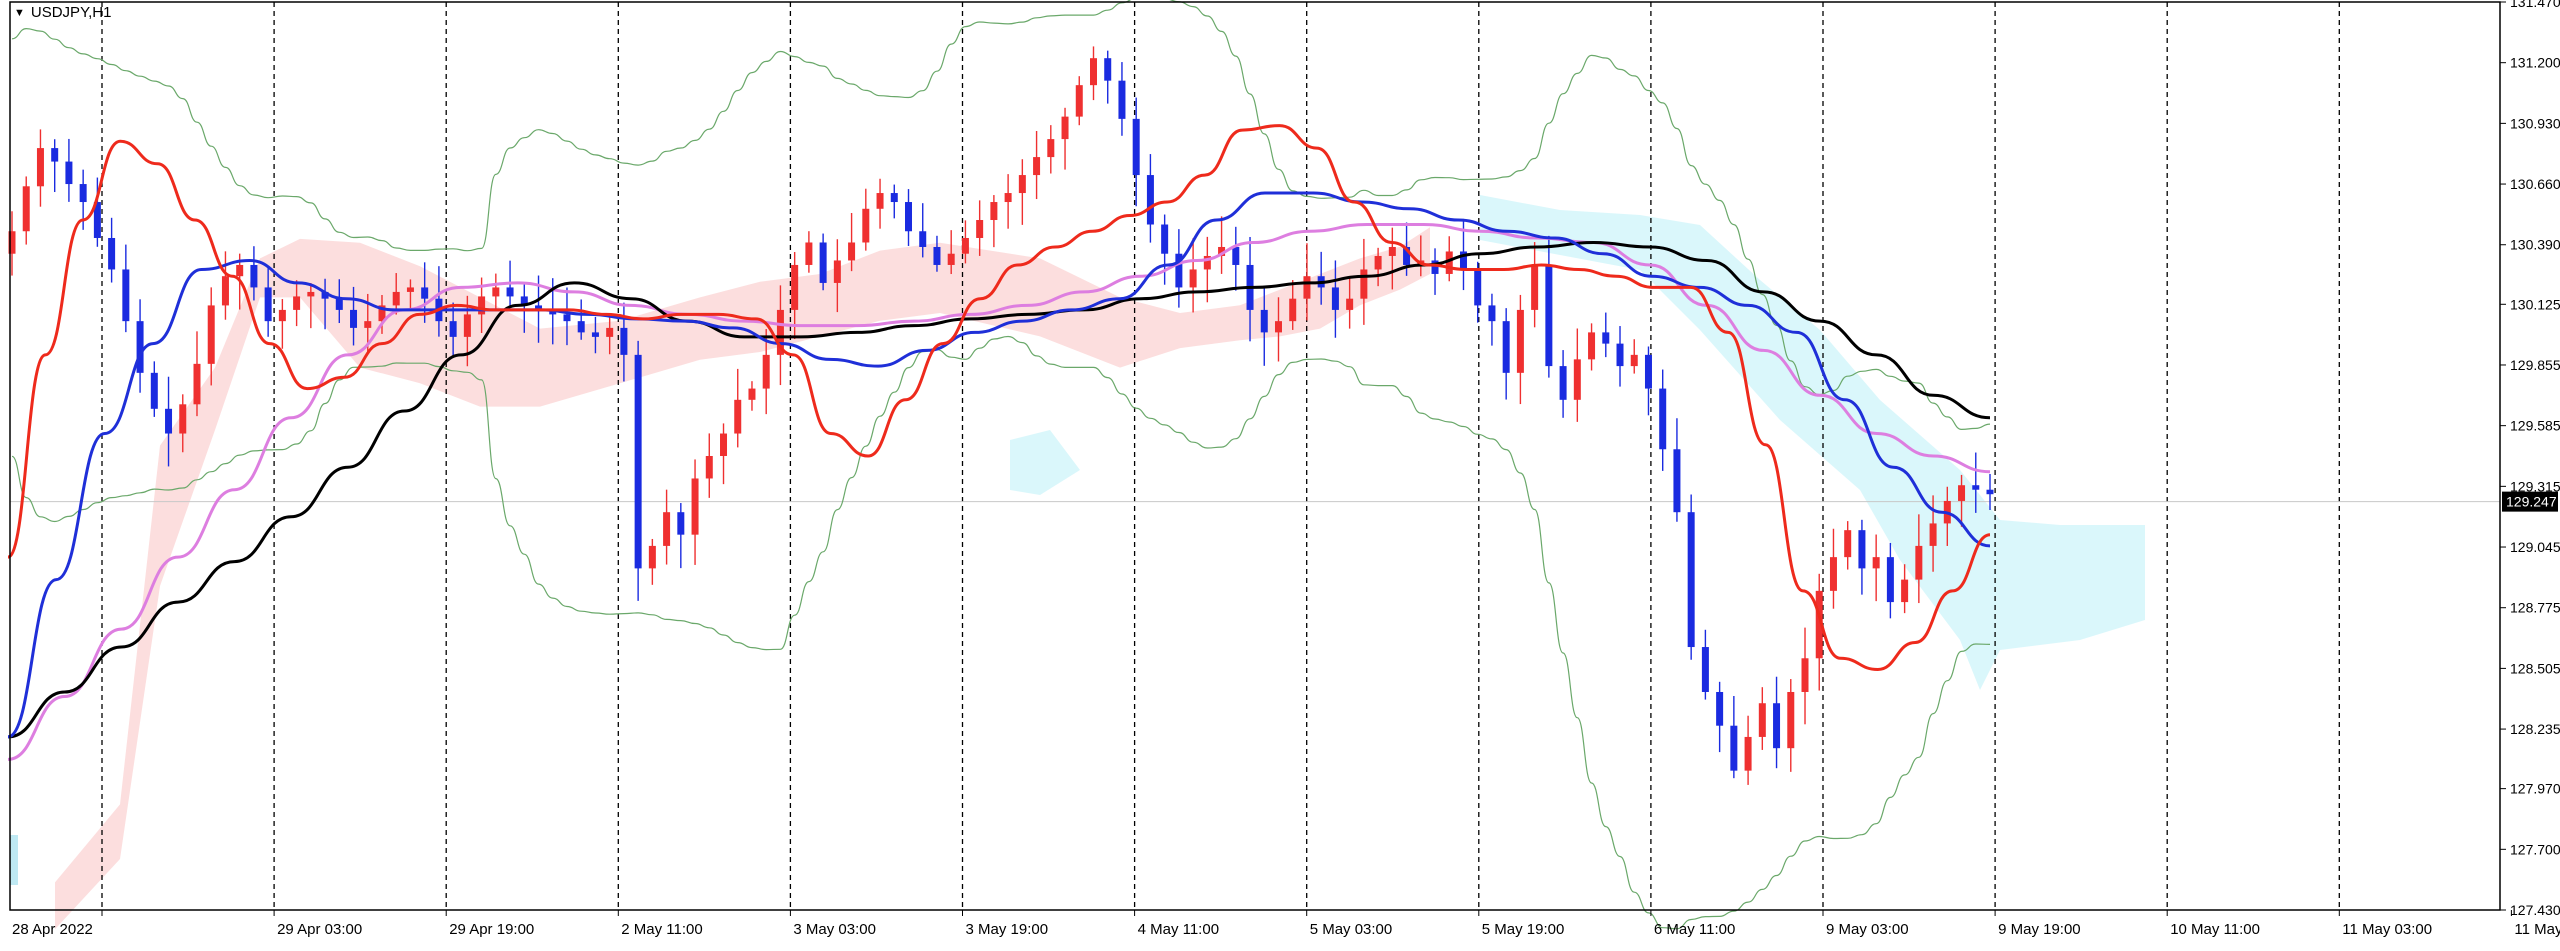 The height and width of the screenshot is (951, 2560). I want to click on price-tick-label: 128.235, so click(2535, 729).